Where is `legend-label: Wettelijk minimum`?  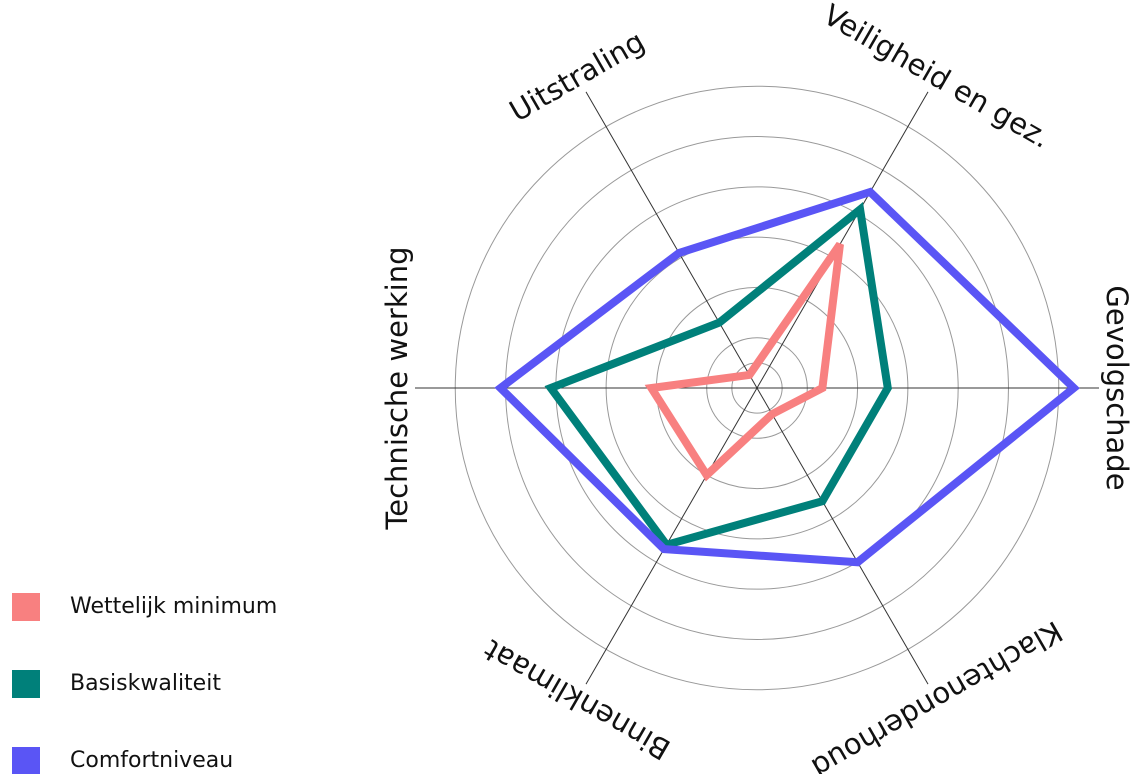
legend-label: Wettelijk minimum is located at coordinates (173, 606).